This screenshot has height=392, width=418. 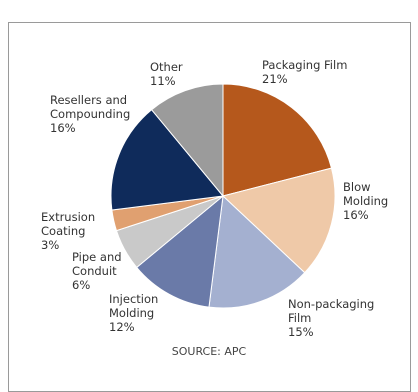 I want to click on source-note: SOURCE: APC, so click(x=209, y=351).